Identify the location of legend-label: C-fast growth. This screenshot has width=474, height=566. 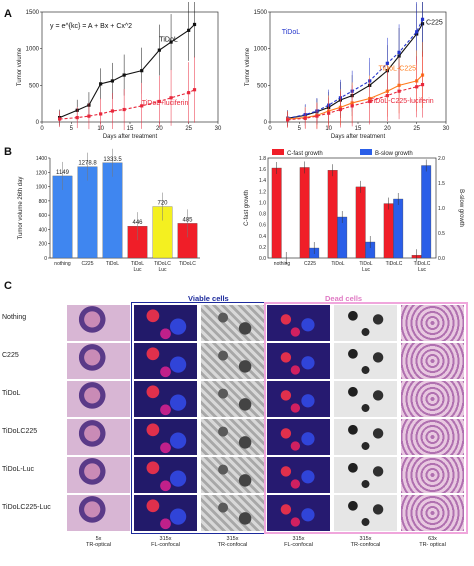
(305, 154).